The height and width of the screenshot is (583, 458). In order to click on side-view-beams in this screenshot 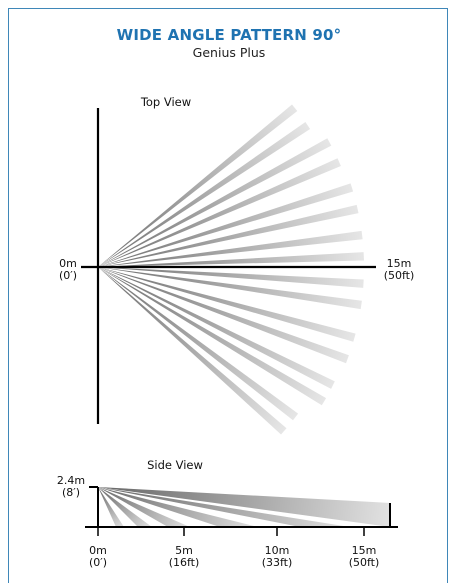, I will do `click(244, 507)`.